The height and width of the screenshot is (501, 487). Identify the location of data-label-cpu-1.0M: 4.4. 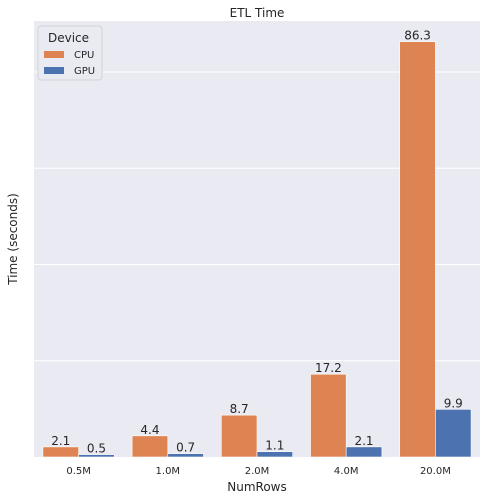
(149, 430).